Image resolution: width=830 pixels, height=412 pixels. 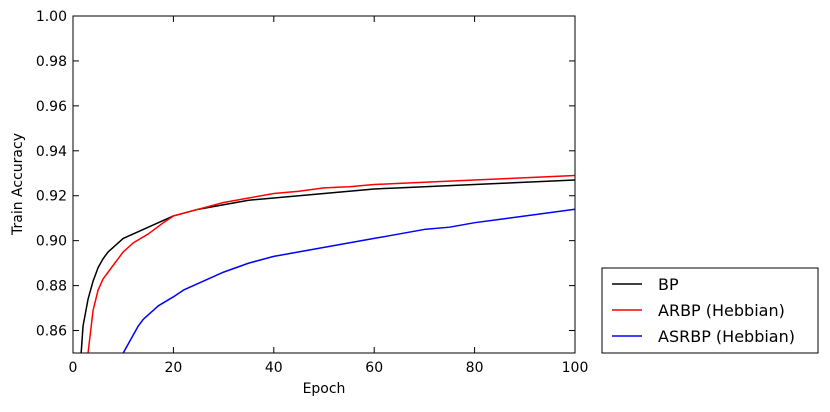 What do you see at coordinates (51, 17) in the screenshot?
I see `y-tick-label: 1.00` at bounding box center [51, 17].